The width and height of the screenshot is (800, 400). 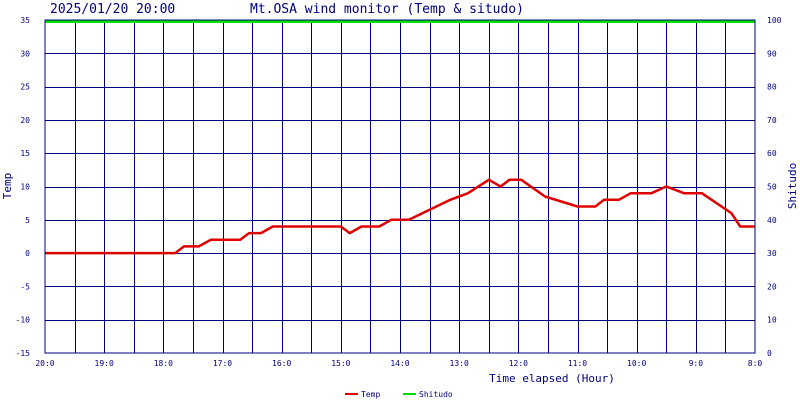 I want to click on y-right-tick-label: 90, so click(x=772, y=53).